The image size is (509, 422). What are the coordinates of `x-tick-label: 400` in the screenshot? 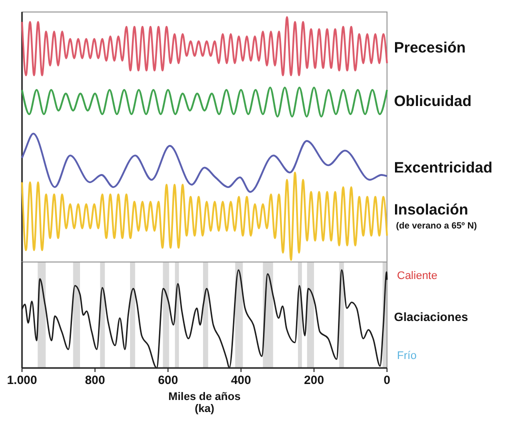 It's located at (241, 380).